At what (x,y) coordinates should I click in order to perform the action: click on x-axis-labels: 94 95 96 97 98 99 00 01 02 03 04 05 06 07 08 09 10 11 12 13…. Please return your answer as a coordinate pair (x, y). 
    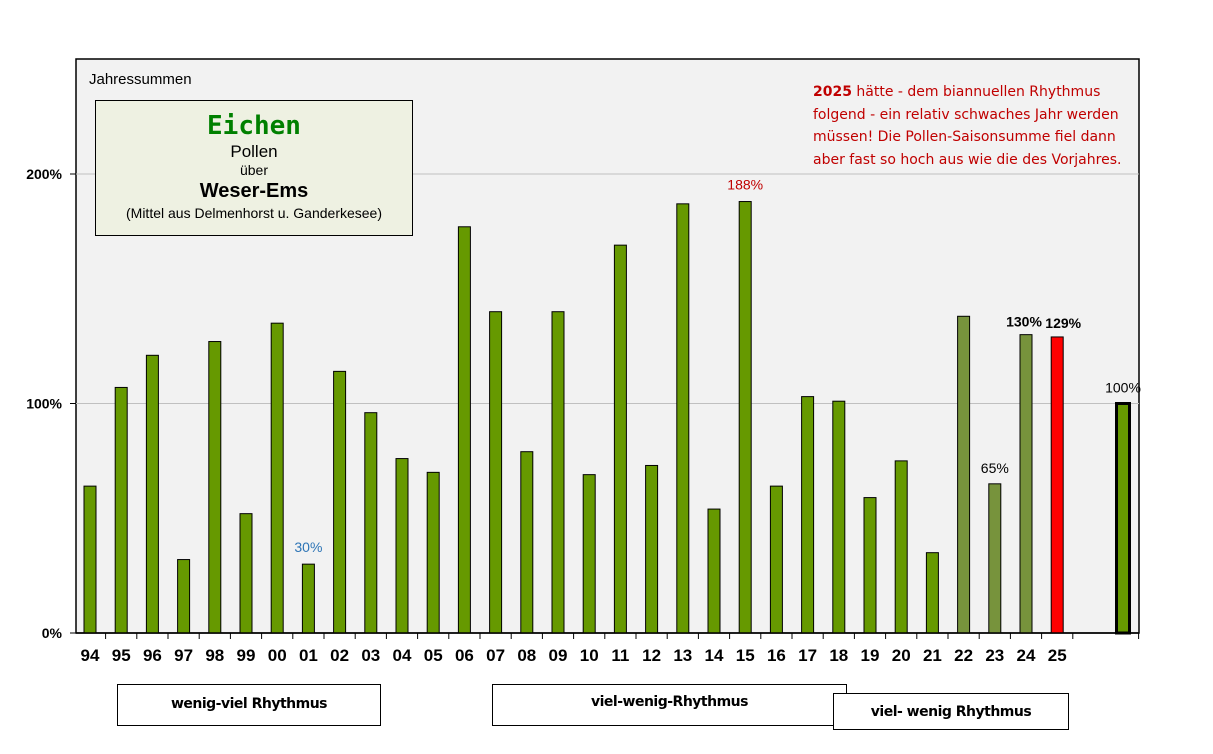
    Looking at the image, I should click on (610, 649).